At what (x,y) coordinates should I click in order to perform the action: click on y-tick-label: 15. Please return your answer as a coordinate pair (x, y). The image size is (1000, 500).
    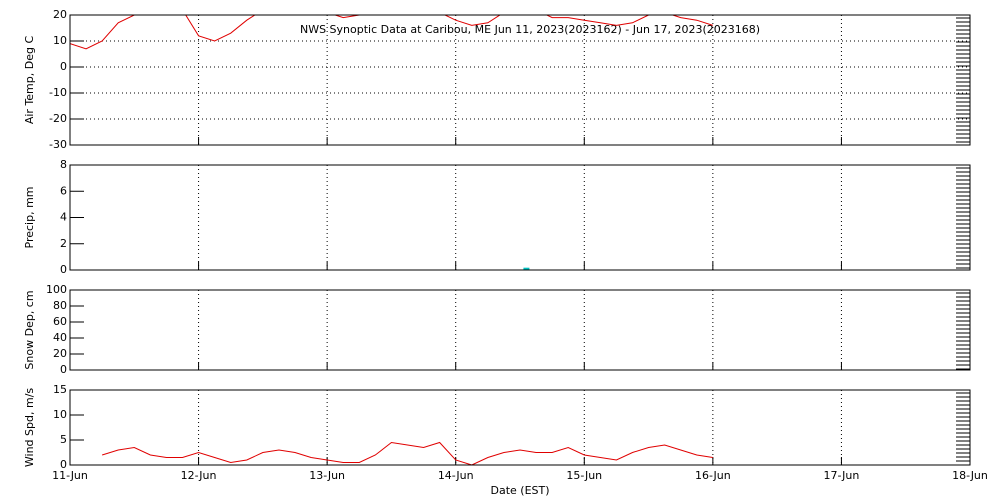
    Looking at the image, I should click on (60, 389).